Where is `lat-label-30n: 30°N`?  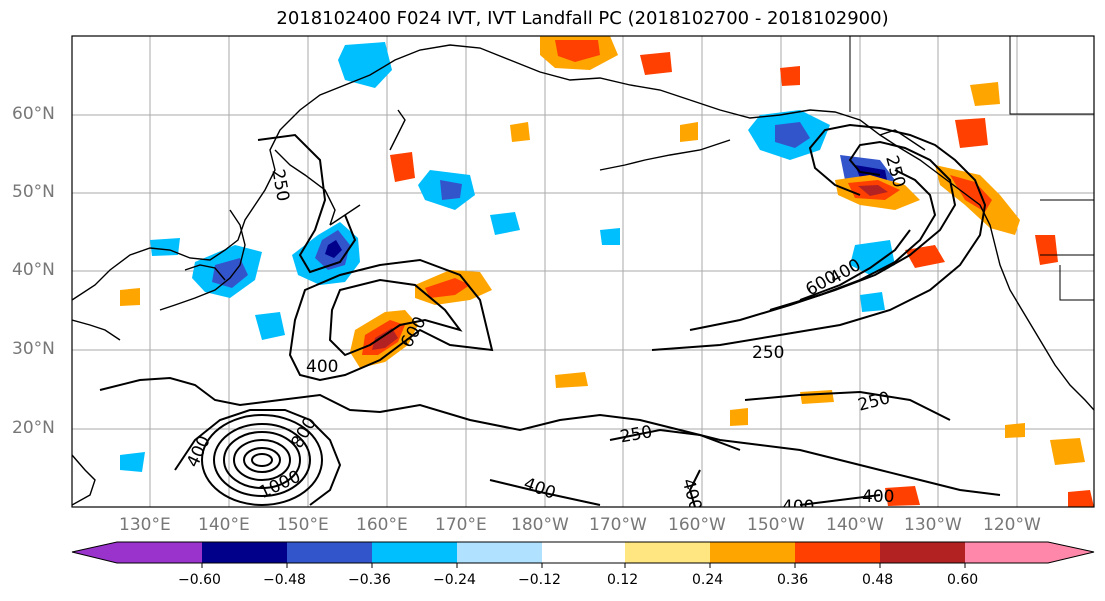
lat-label-30n: 30°N is located at coordinates (33, 349).